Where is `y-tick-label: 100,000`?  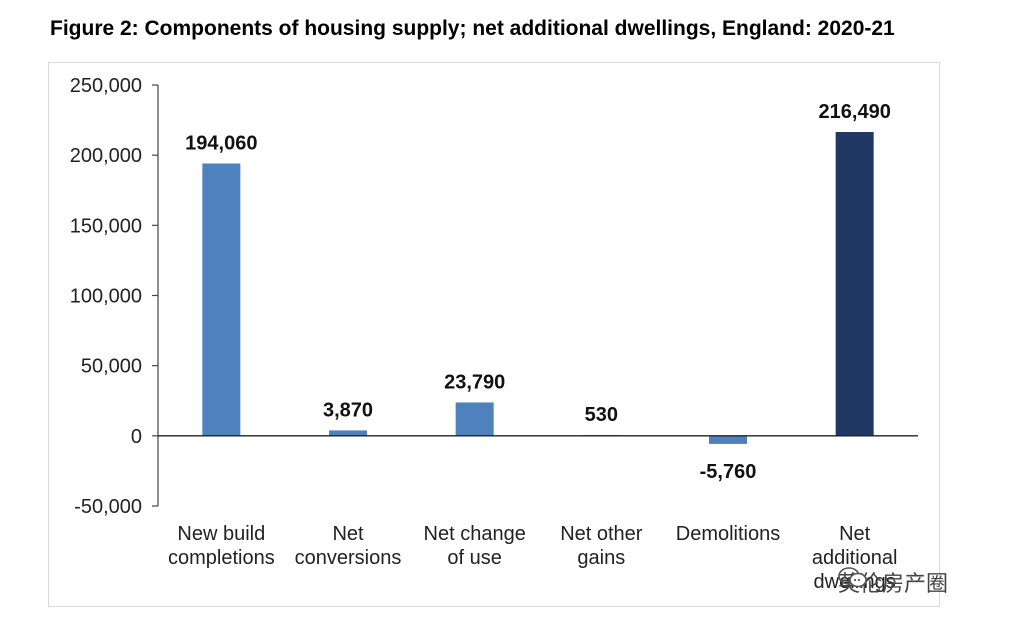
y-tick-label: 100,000 is located at coordinates (106, 297).